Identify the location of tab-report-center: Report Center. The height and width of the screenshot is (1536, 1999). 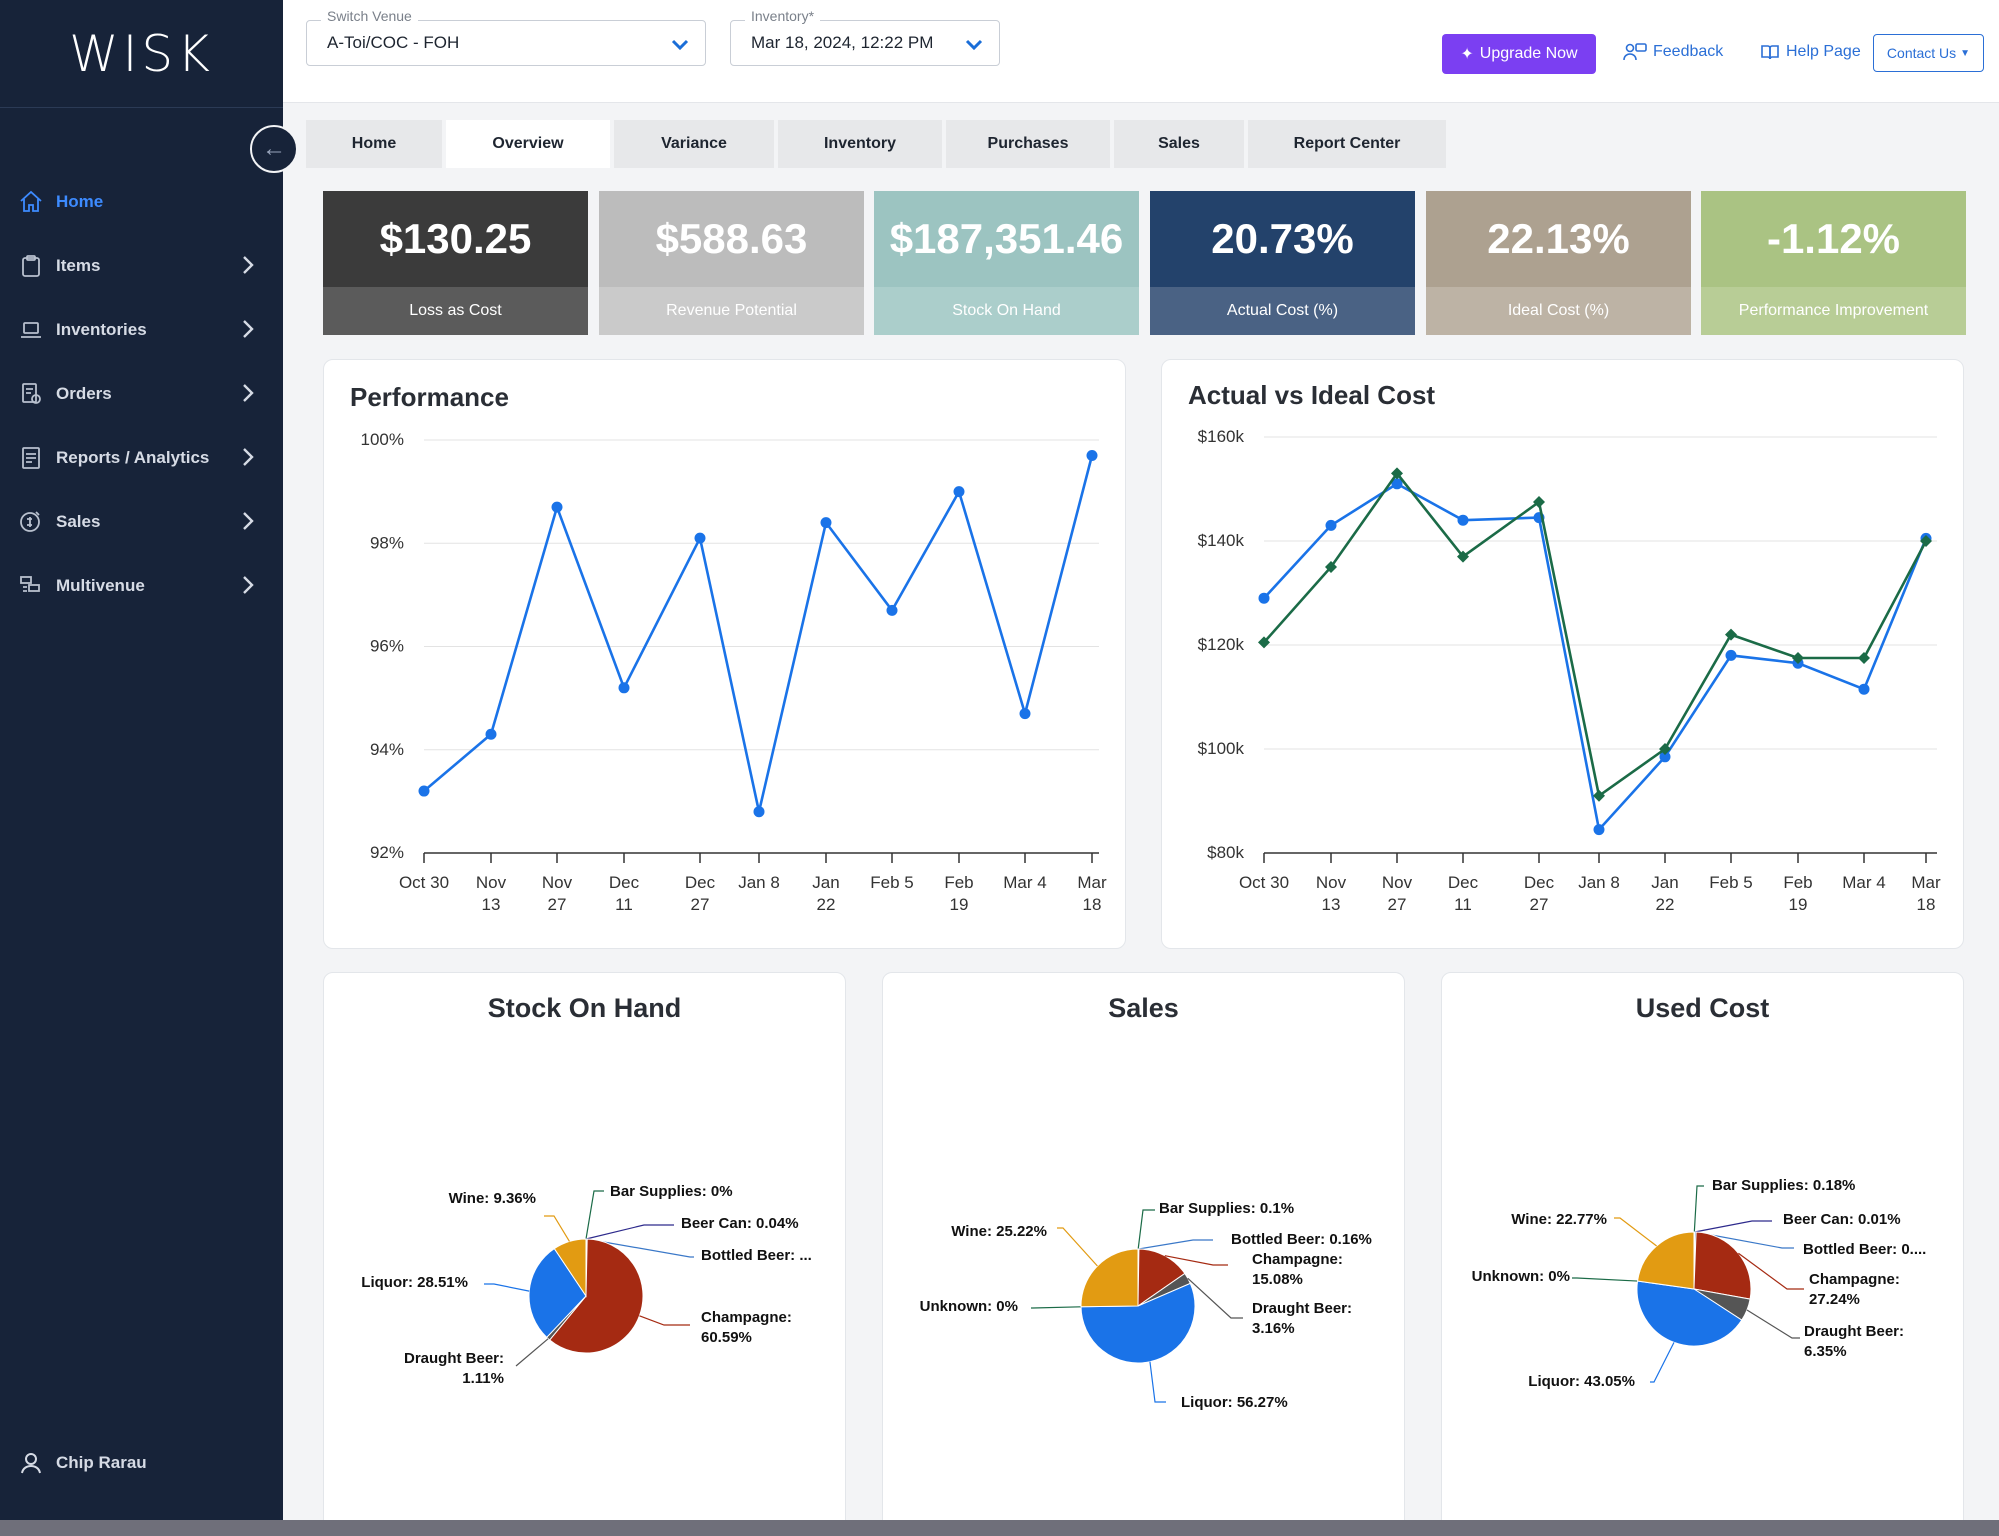
(1347, 144).